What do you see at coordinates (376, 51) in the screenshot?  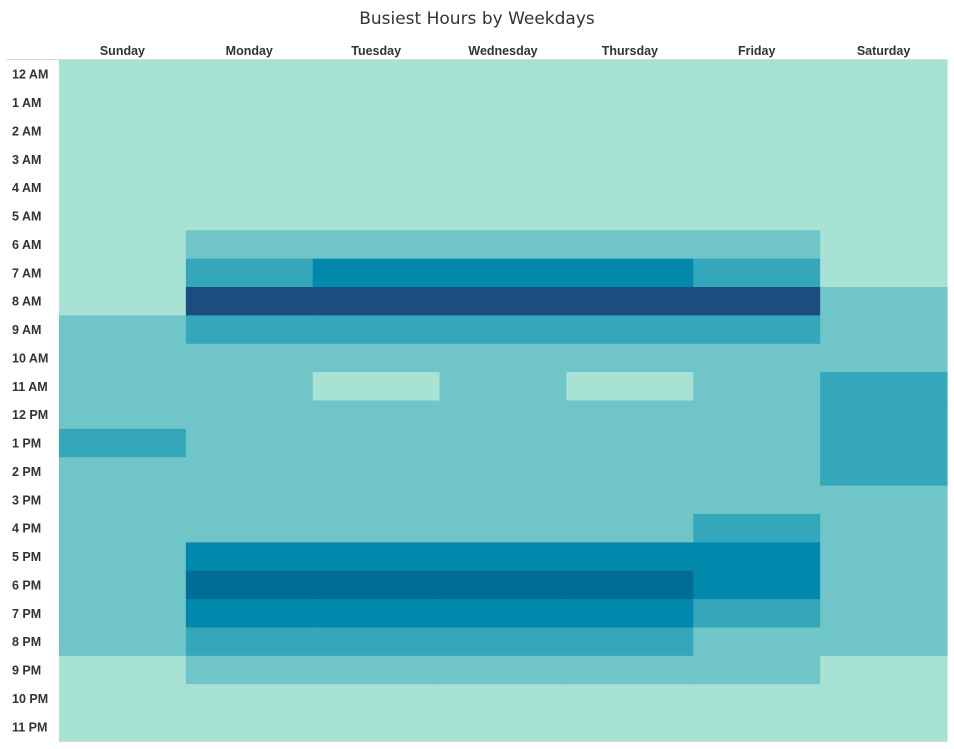 I see `column-label-tuesday: Tuesday` at bounding box center [376, 51].